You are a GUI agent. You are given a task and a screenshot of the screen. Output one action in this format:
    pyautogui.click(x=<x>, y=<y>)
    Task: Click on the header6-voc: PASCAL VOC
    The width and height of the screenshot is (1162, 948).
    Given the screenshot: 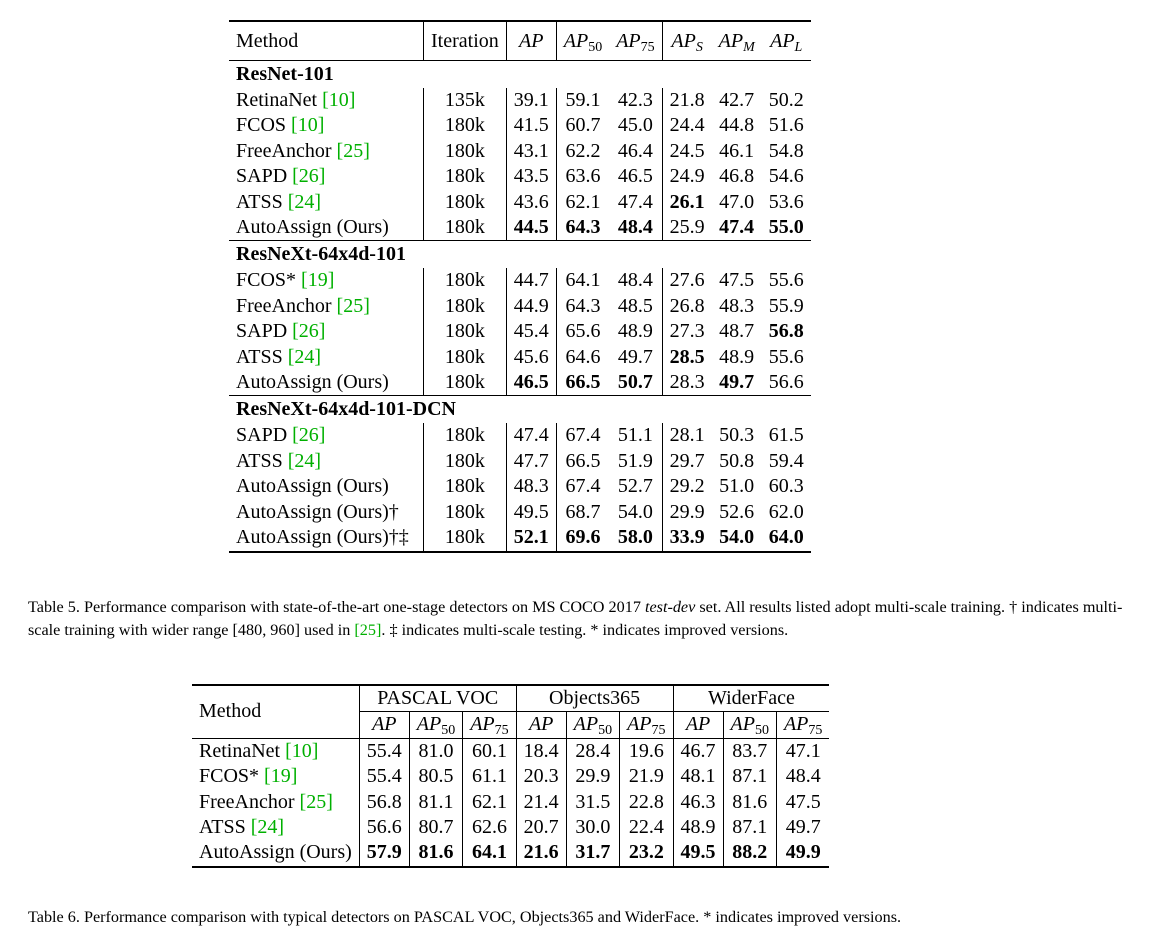 What is the action you would take?
    pyautogui.click(x=438, y=698)
    